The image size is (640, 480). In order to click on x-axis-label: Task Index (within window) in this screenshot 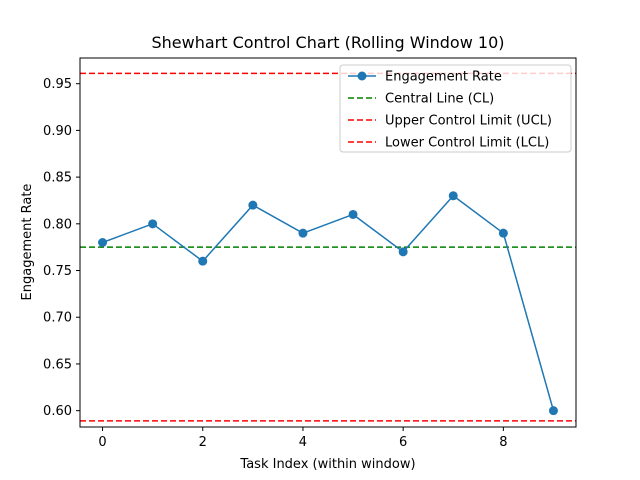, I will do `click(327, 464)`.